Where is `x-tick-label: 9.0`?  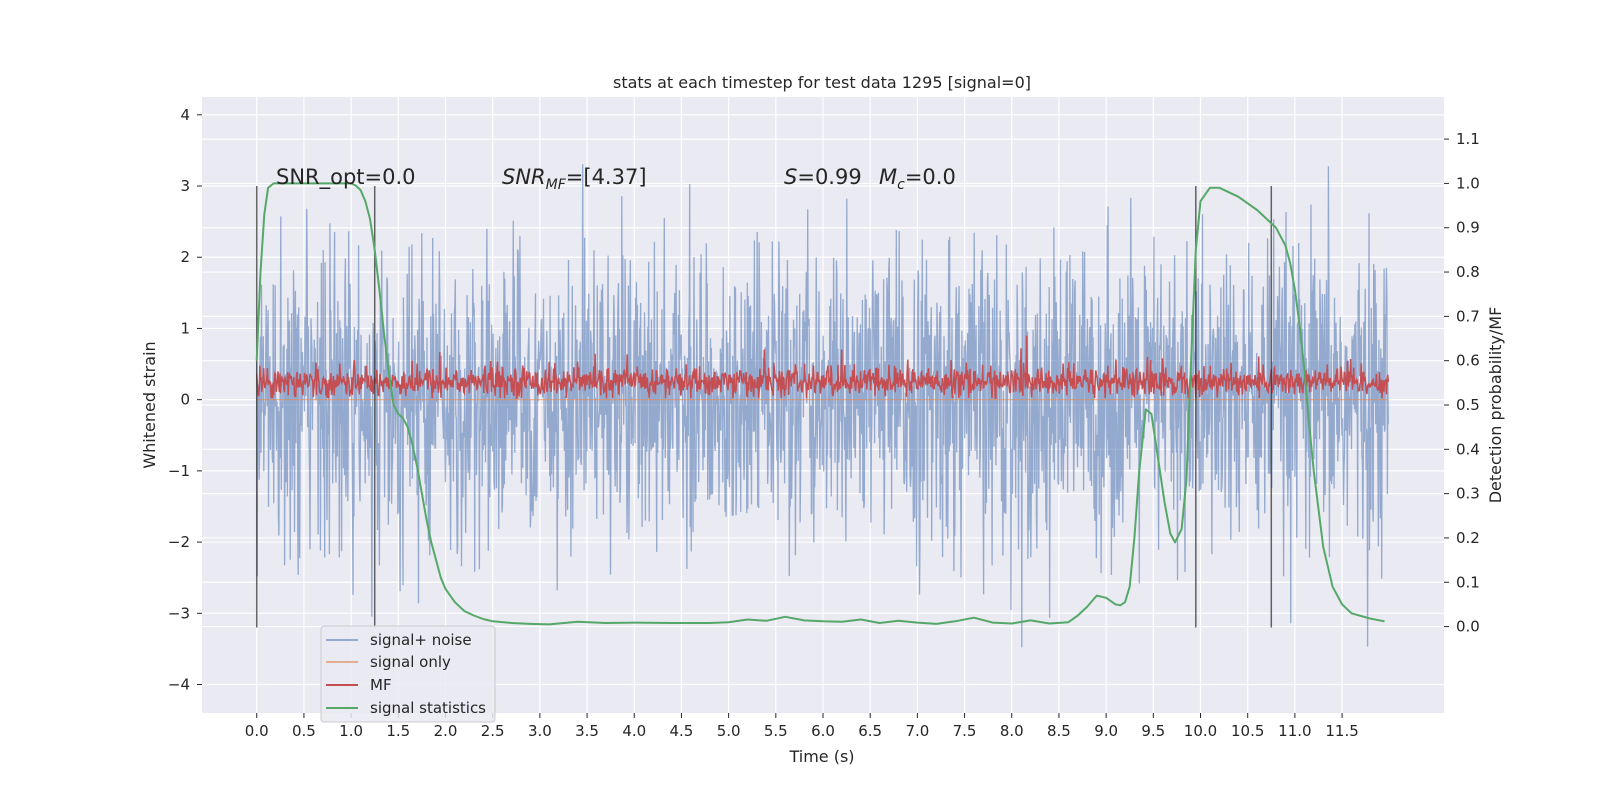
x-tick-label: 9.0 is located at coordinates (1106, 731).